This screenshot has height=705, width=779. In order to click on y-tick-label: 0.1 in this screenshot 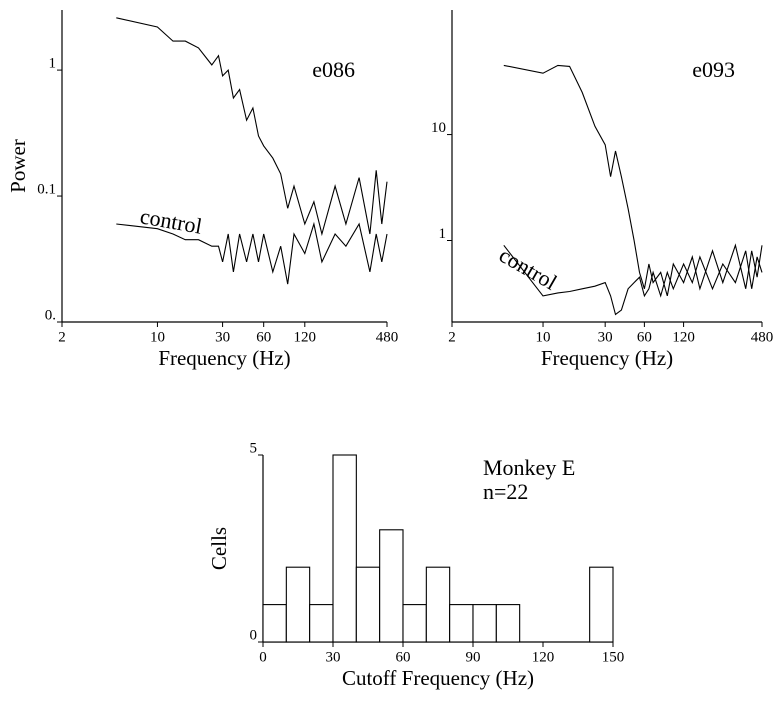, I will do `click(46, 189)`.